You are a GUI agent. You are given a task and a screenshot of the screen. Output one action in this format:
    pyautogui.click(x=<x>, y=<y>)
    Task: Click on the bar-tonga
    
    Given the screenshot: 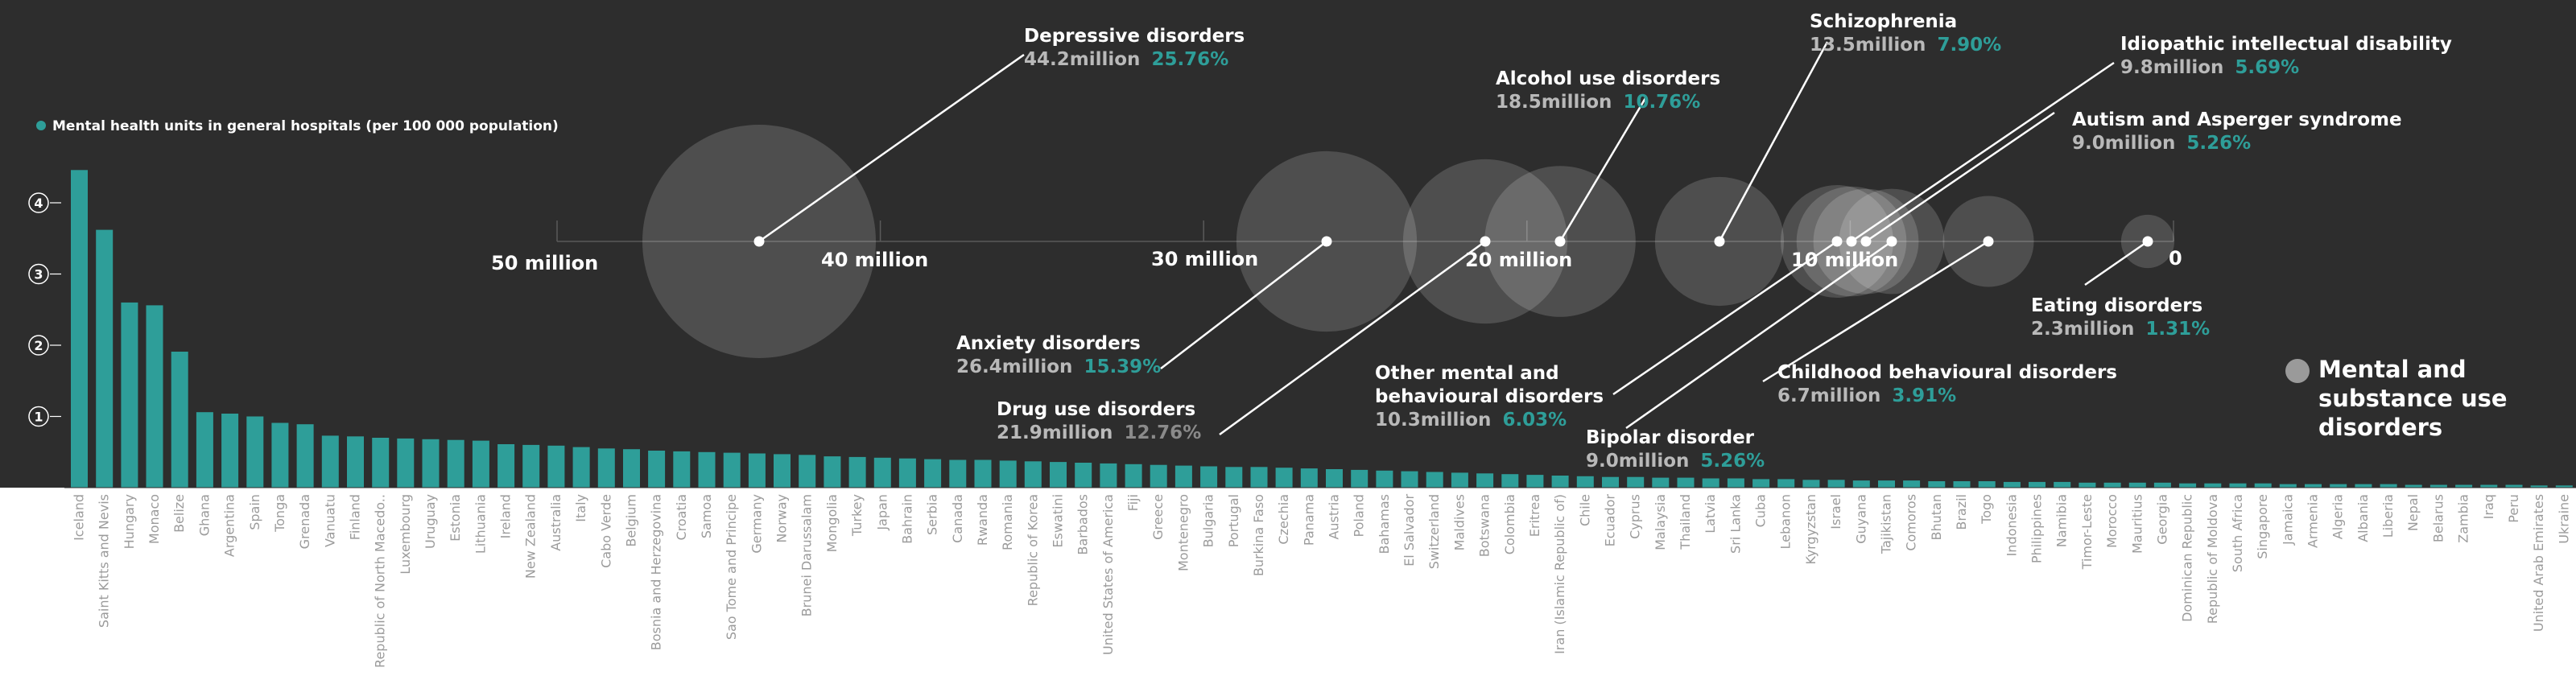 What is the action you would take?
    pyautogui.click(x=280, y=455)
    